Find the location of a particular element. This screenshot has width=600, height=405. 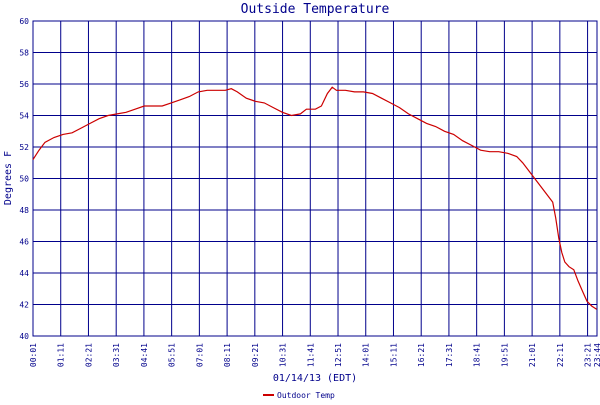

x-tick-label: 23:44 is located at coordinates (596, 355).